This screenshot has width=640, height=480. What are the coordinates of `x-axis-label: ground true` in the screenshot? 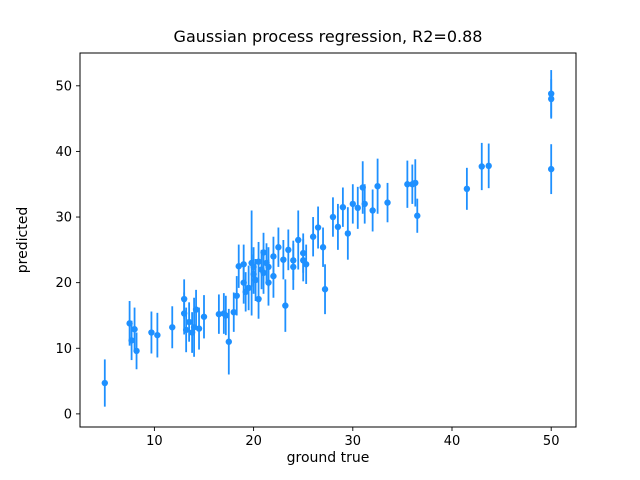 It's located at (328, 458).